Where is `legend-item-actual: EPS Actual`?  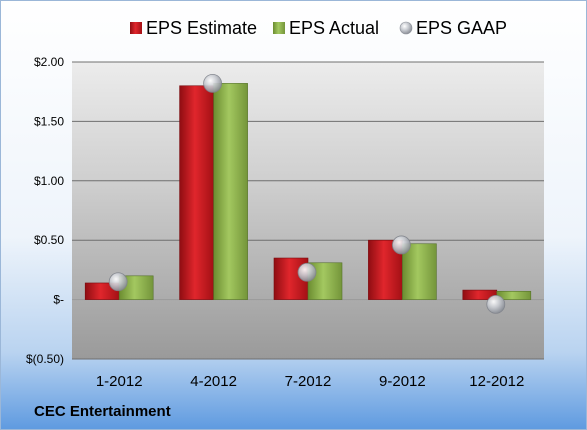 legend-item-actual: EPS Actual is located at coordinates (326, 28).